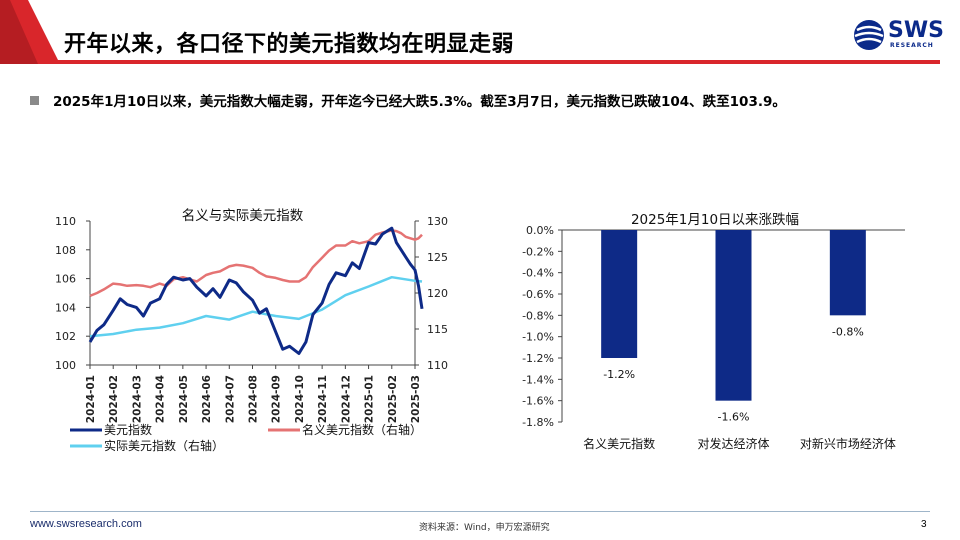  Describe the element at coordinates (924, 524) in the screenshot. I see `page-number: 3` at that location.